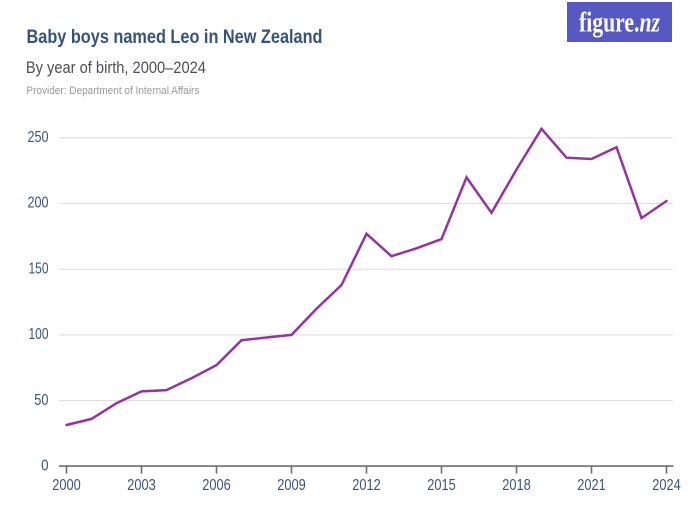 This screenshot has height=525, width=700. Describe the element at coordinates (141, 485) in the screenshot. I see `svg-text: 2003` at that location.